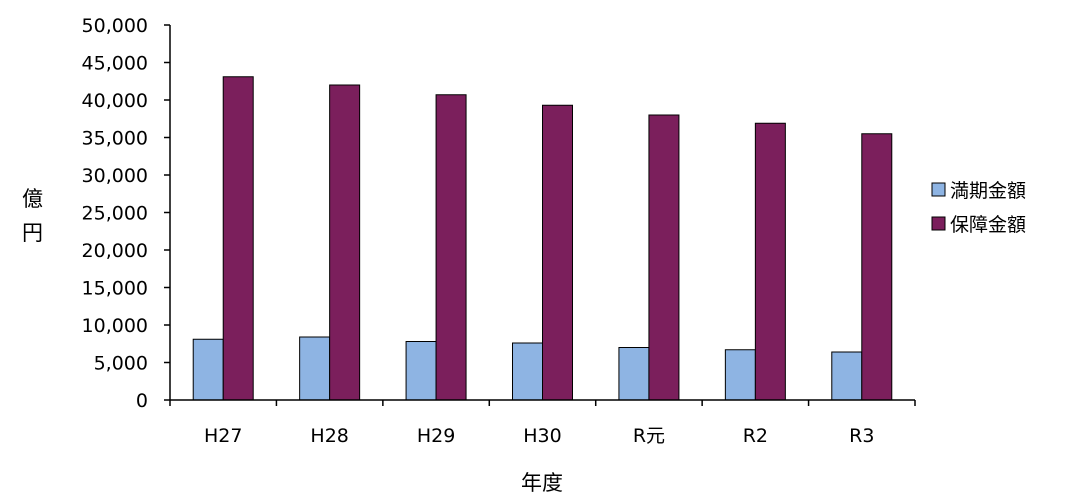 The height and width of the screenshot is (501, 1084). I want to click on y-axis-title-line-2: 円, so click(32, 233).